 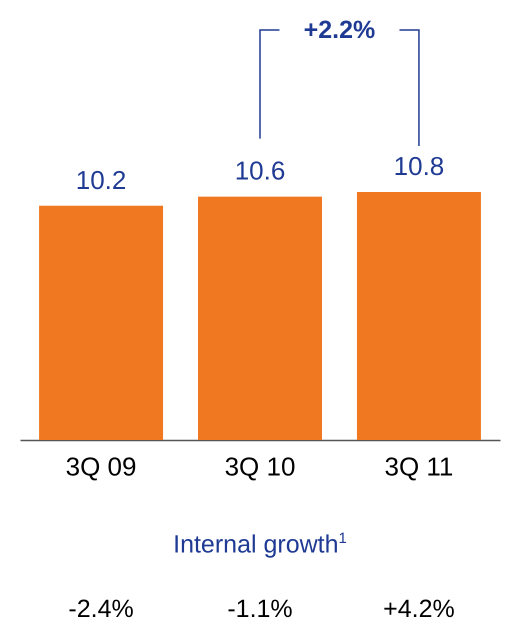 I want to click on text: -2.4%, so click(x=101, y=609).